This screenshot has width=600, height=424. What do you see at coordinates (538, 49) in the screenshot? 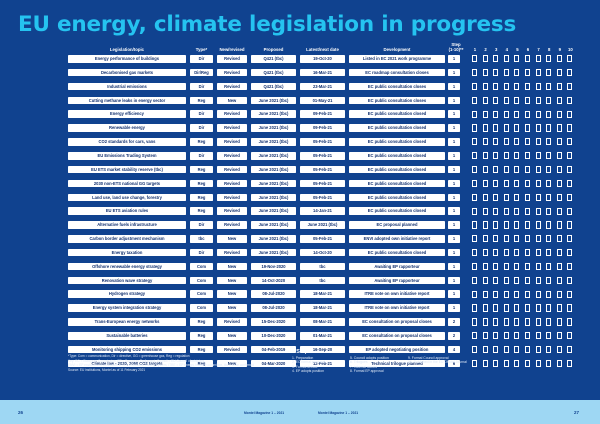
I see `step-number-label: 7` at bounding box center [538, 49].